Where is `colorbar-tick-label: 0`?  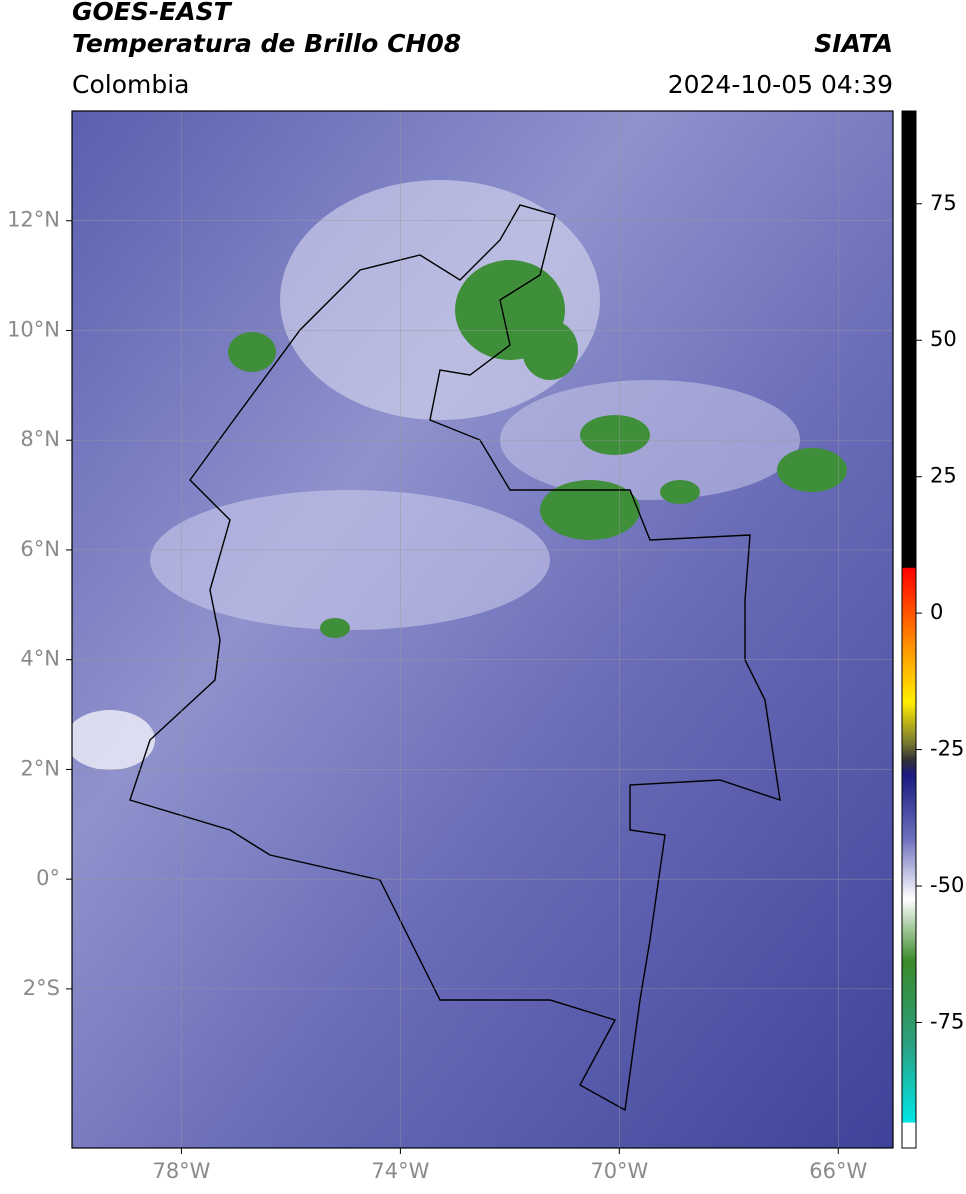 colorbar-tick-label: 0 is located at coordinates (936, 612).